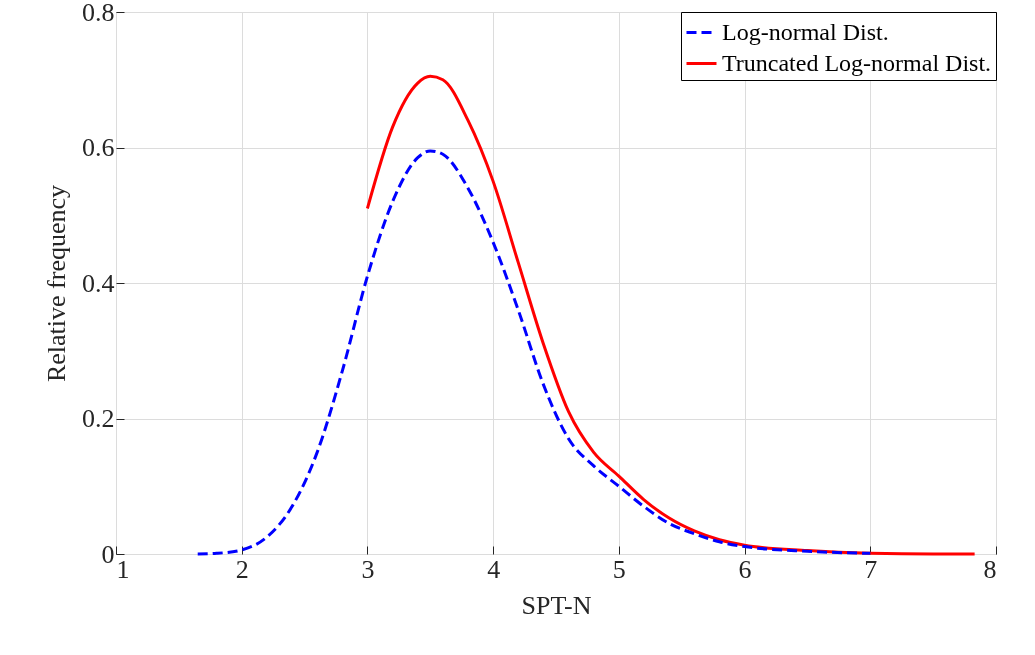 This screenshot has height=655, width=1035. Describe the element at coordinates (368, 569) in the screenshot. I see `x-tick-label: 3` at that location.